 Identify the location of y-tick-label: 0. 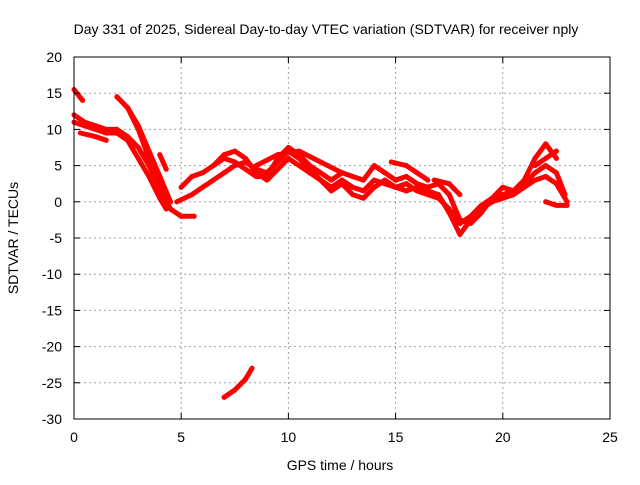
(58, 202).